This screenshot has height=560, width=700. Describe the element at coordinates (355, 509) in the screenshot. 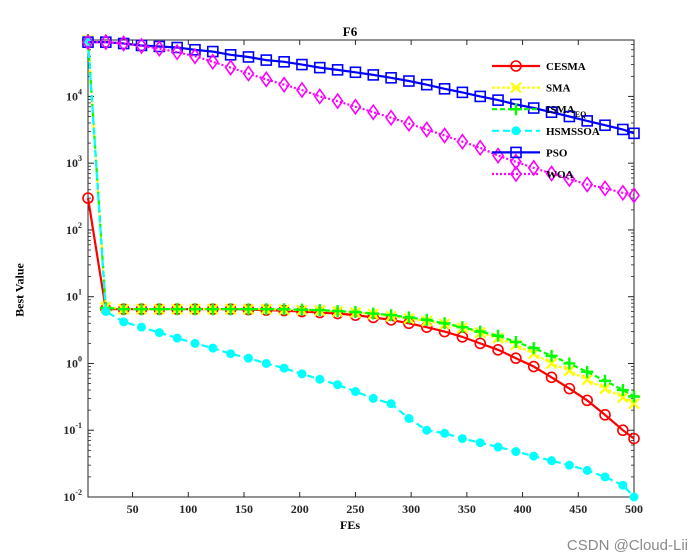

I see `x-tick-label: 250` at that location.